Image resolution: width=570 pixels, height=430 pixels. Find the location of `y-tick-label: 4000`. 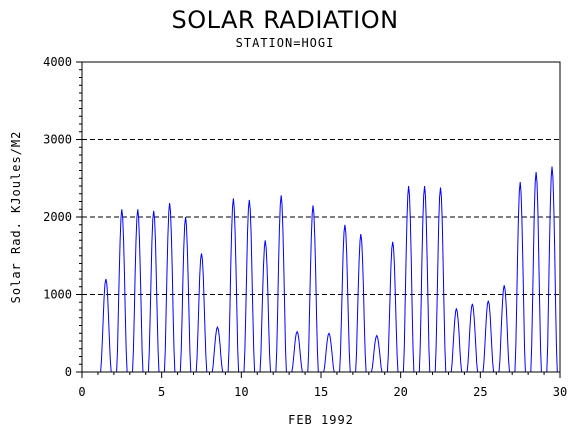

y-tick-label: 4000 is located at coordinates (57, 62).